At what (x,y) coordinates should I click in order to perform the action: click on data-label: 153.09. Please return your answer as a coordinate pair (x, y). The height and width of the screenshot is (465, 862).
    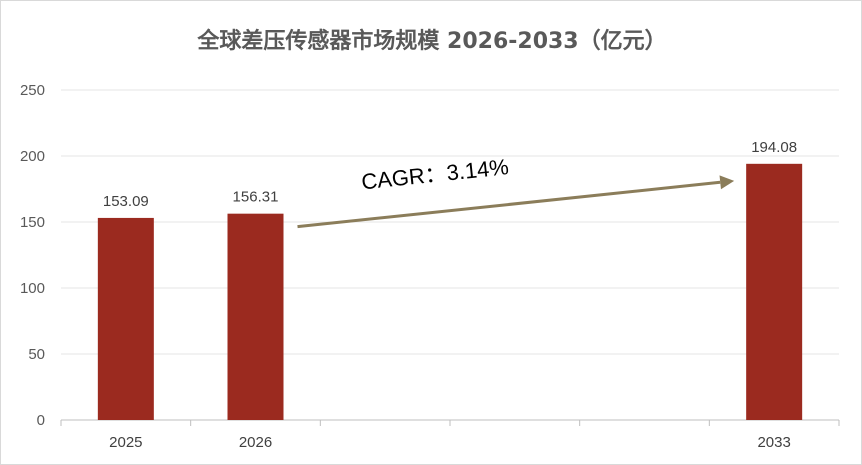
    Looking at the image, I should click on (126, 201).